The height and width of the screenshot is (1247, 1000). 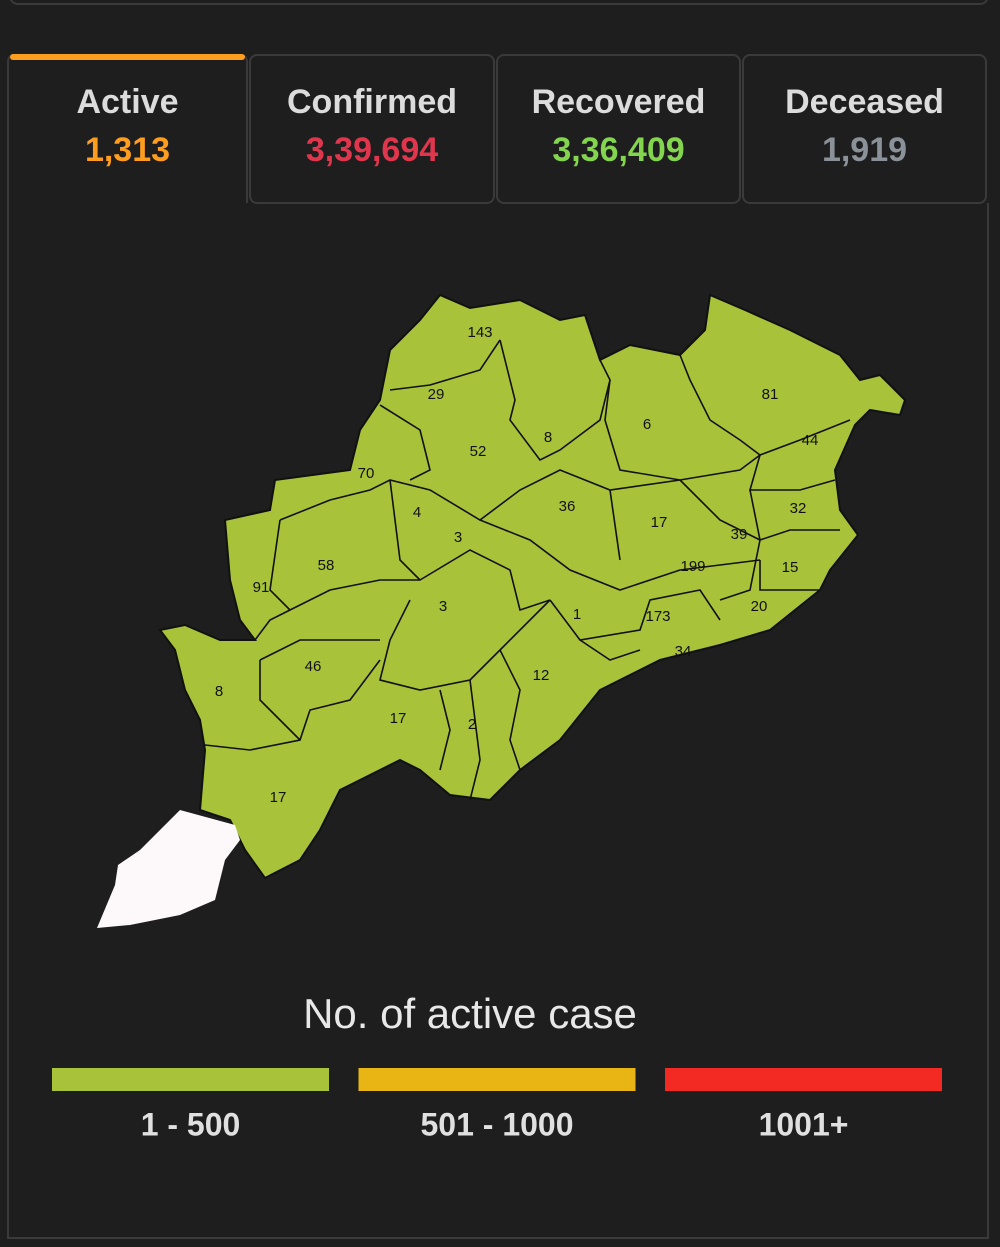 What do you see at coordinates (790, 567) in the screenshot?
I see `district-label: 15` at bounding box center [790, 567].